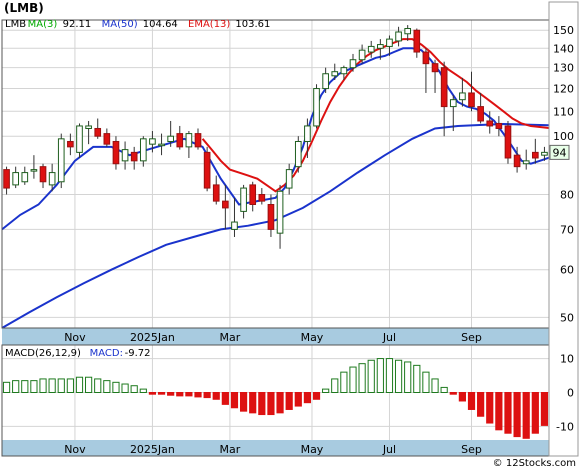 The height and width of the screenshot is (475, 580). I want to click on macd-legend-label: MACD(26,12,9), so click(43, 353).